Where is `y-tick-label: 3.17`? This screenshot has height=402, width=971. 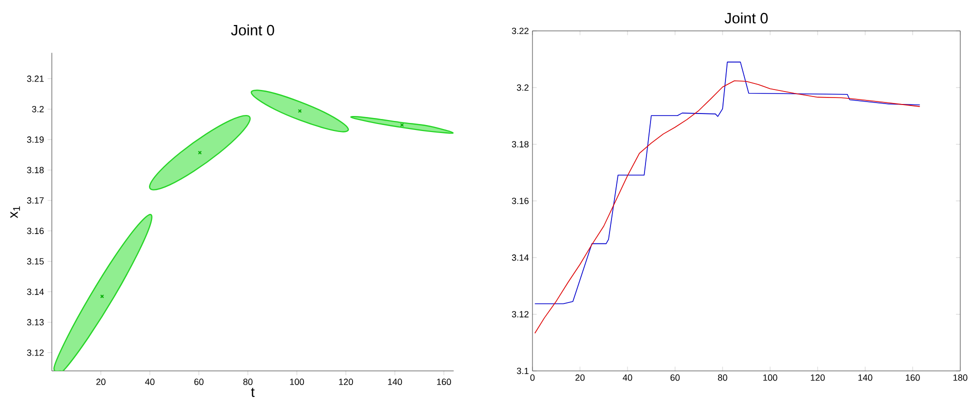
y-tick-label: 3.17 is located at coordinates (35, 200).